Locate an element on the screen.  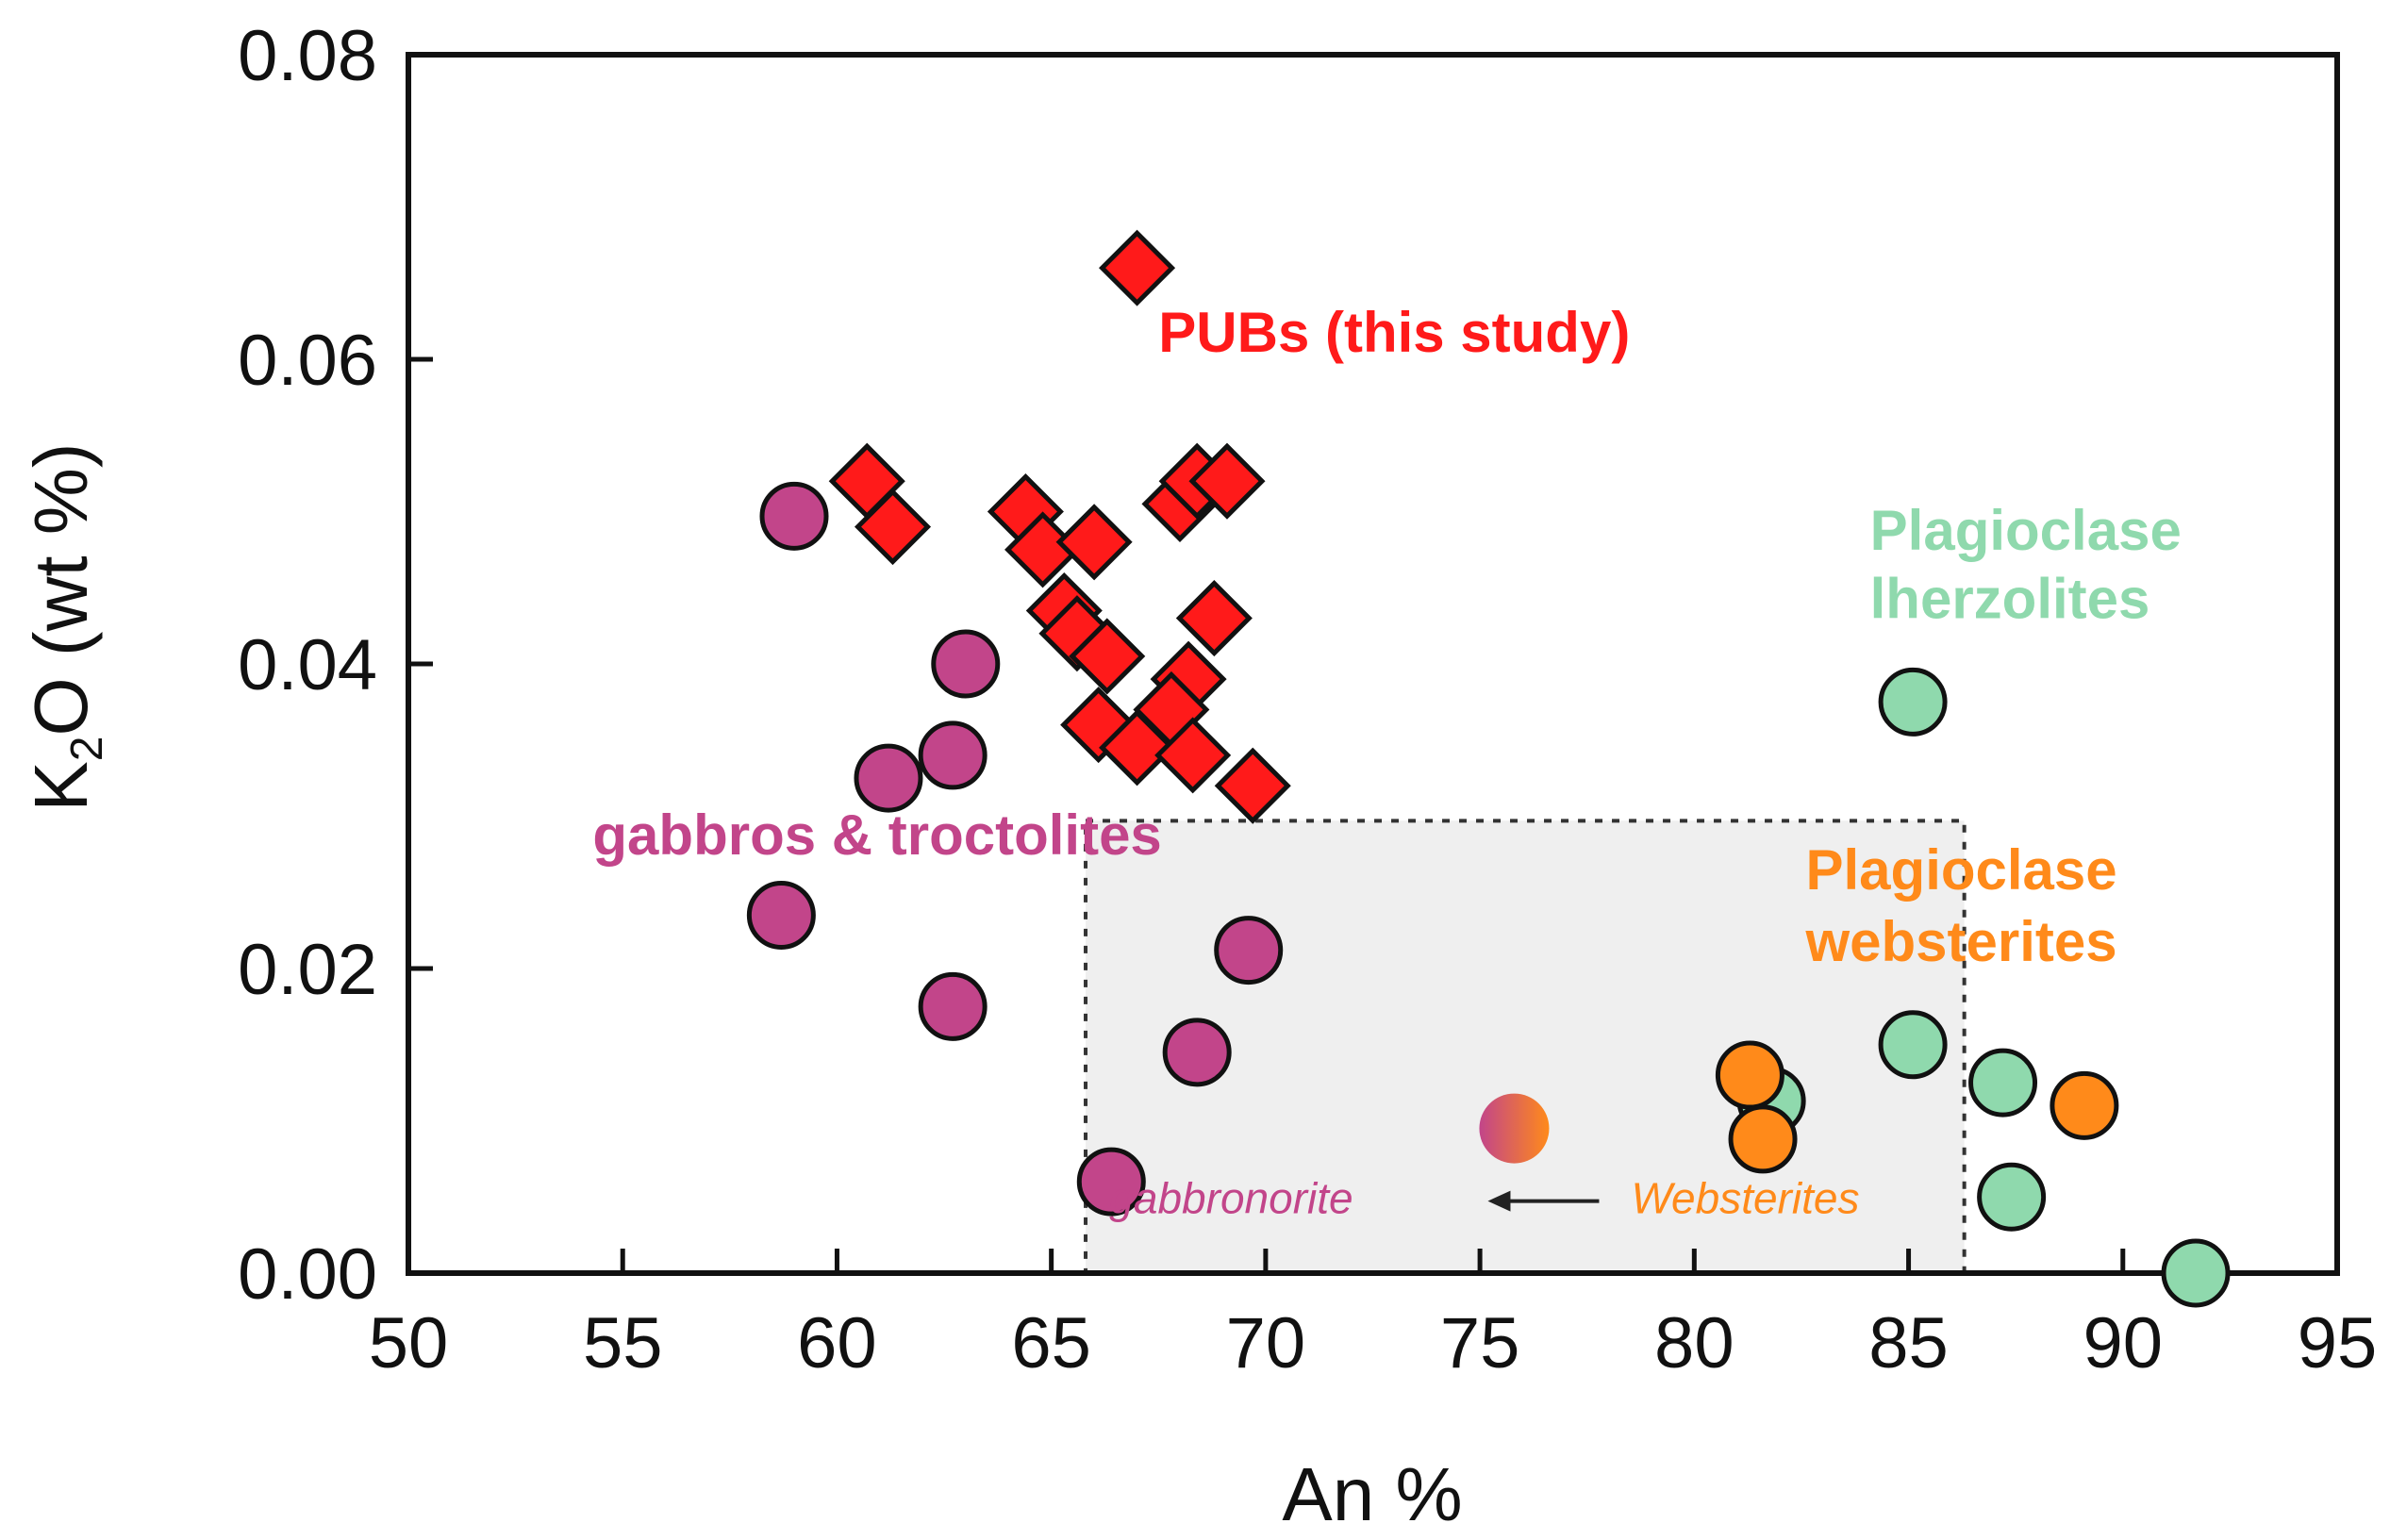
group-label: lherzolites is located at coordinates (2010, 599).